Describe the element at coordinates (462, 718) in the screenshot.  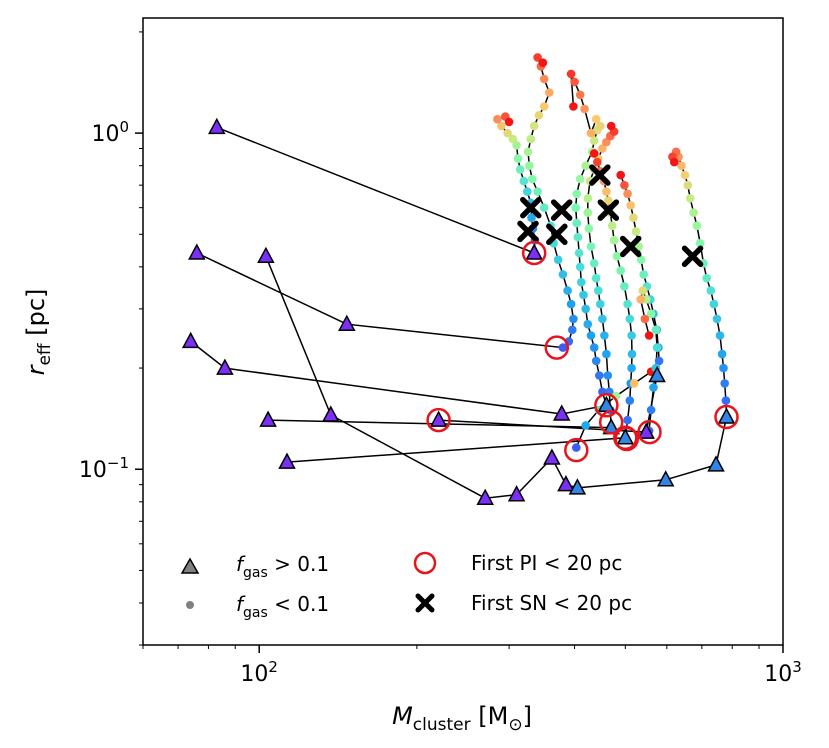
I see `x-axis-label: Mcluster [M⊙]` at that location.